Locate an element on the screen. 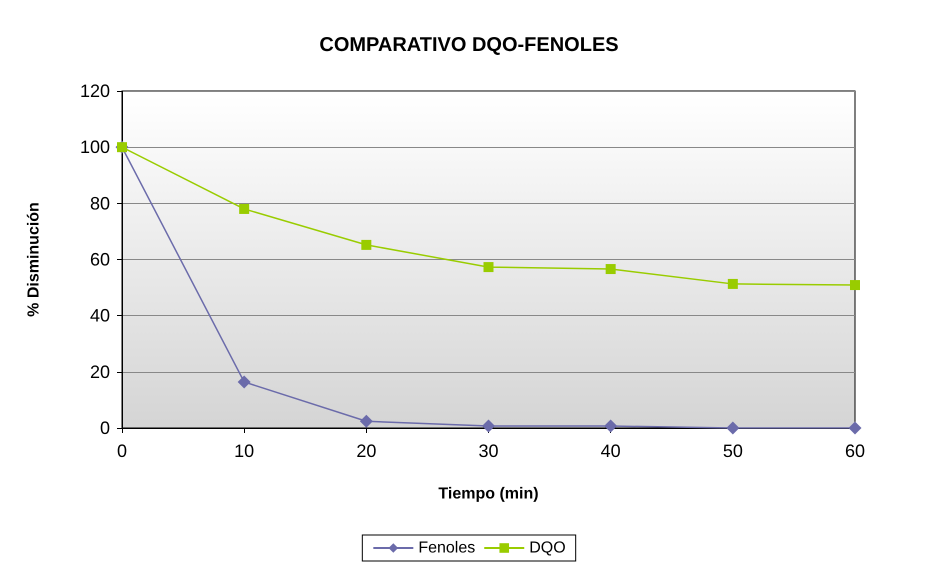 Image resolution: width=938 pixels, height=565 pixels. y-tick-label: 100 is located at coordinates (95, 147).